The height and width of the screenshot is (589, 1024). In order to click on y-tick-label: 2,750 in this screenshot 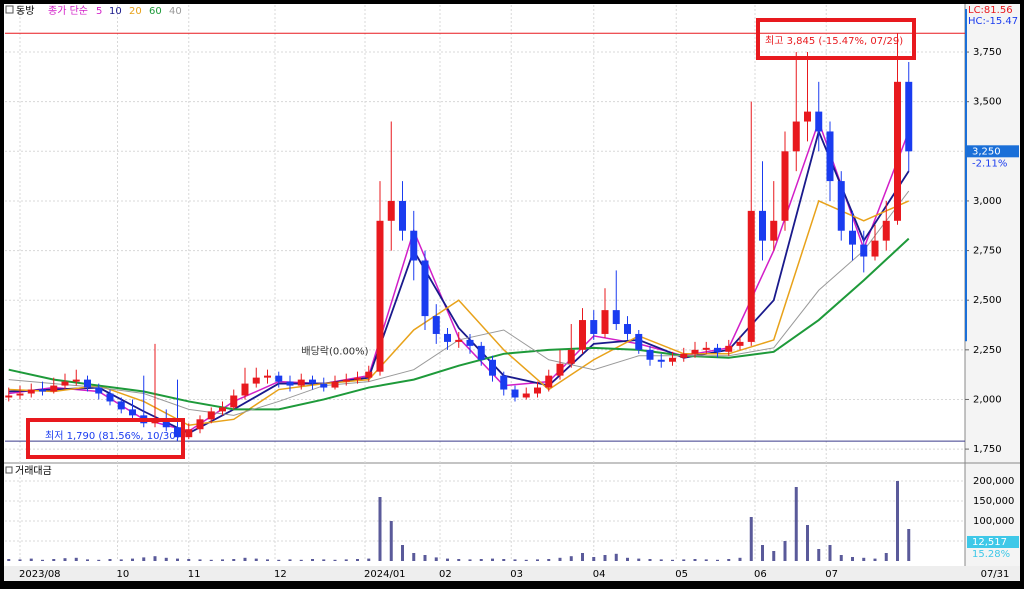, I will do `click(987, 251)`.